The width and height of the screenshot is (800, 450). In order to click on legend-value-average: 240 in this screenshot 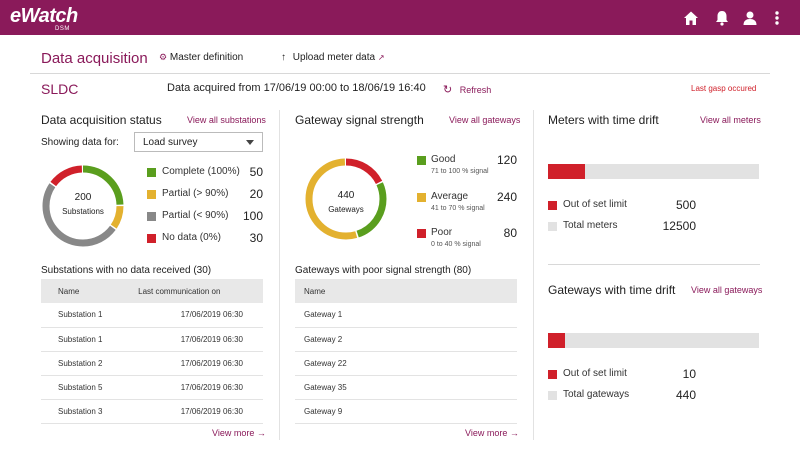, I will do `click(506, 197)`.